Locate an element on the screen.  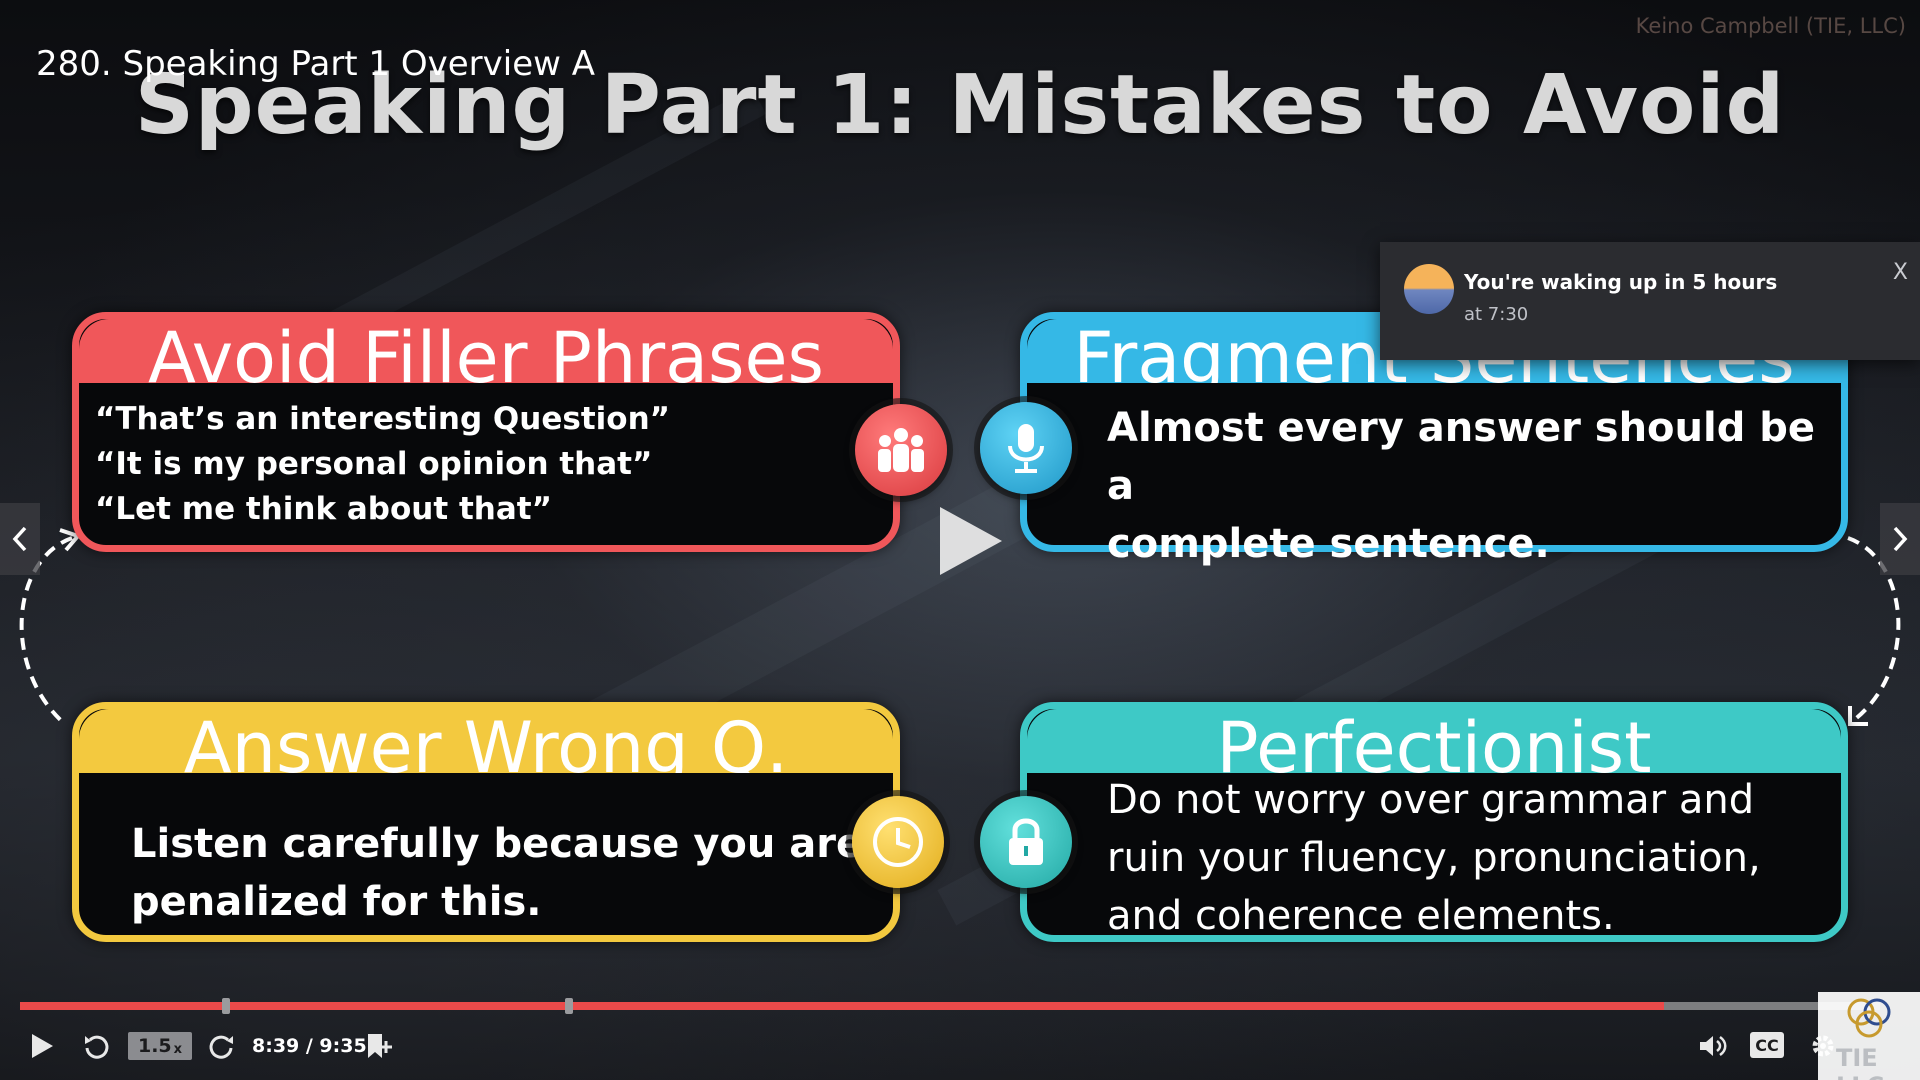
bookmark-add-icon is located at coordinates (380, 1046).